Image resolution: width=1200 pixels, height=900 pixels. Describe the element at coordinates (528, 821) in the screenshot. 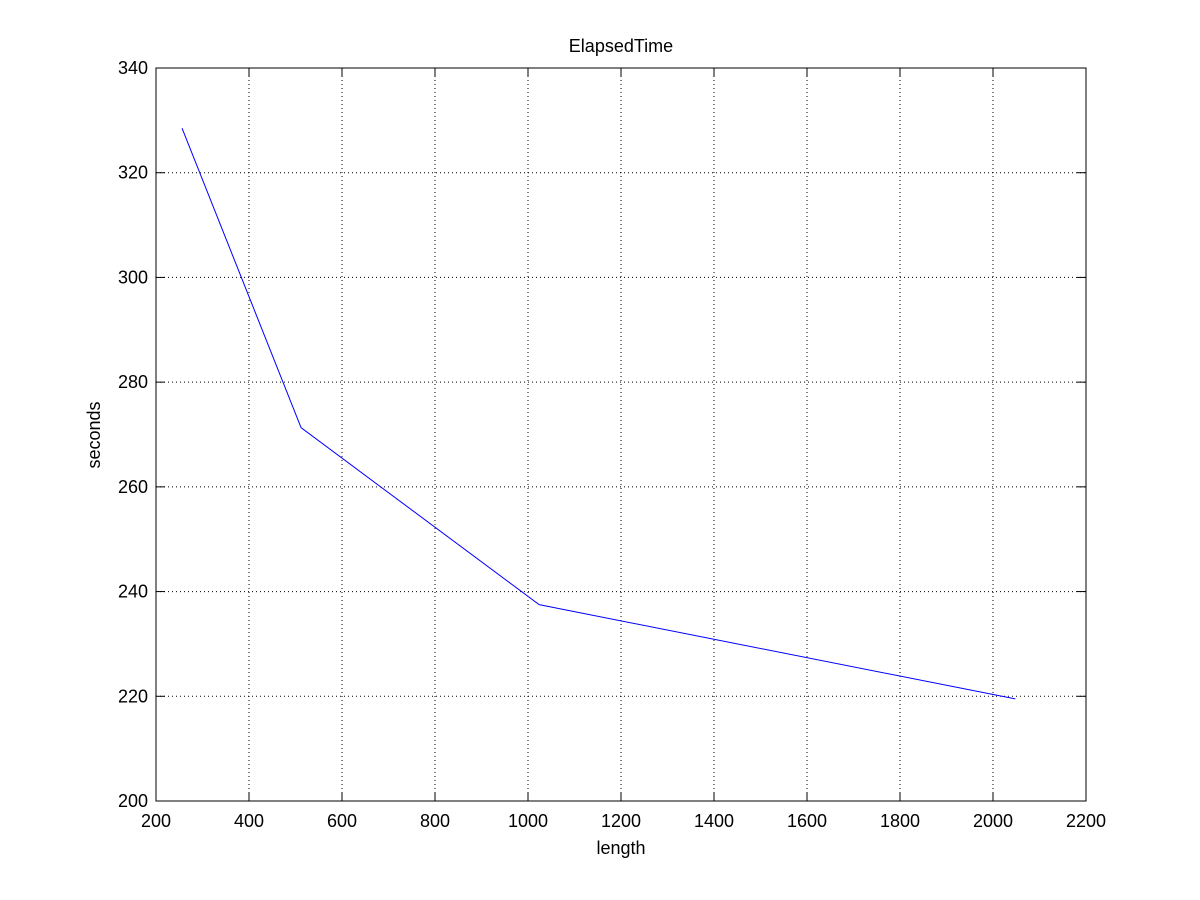

I see `x-tick-label: 1000` at that location.